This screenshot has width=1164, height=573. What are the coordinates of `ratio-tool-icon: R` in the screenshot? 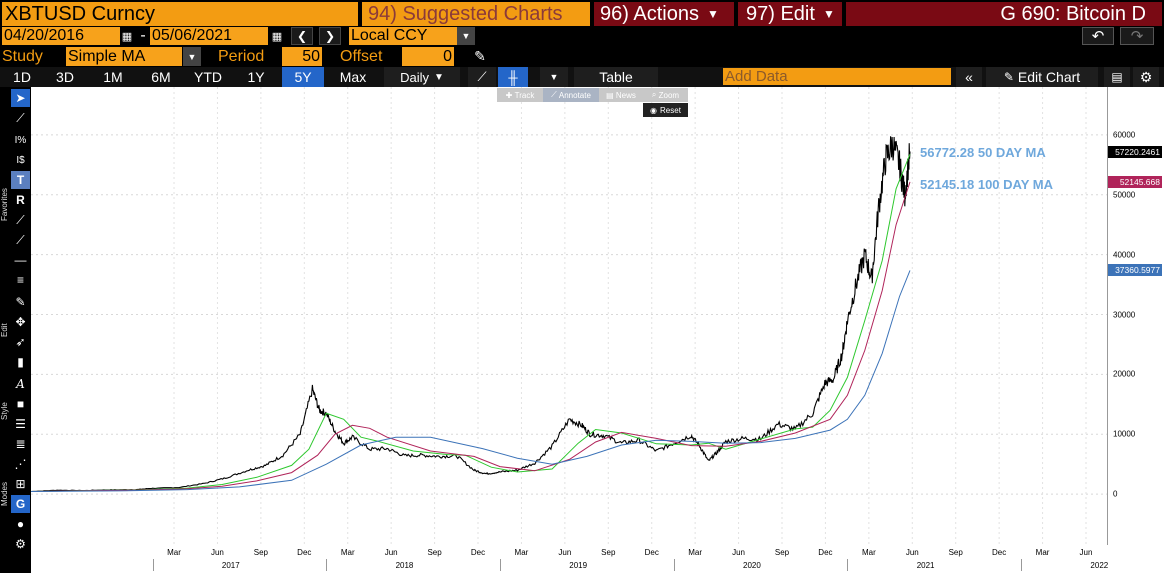 It's located at (20, 200).